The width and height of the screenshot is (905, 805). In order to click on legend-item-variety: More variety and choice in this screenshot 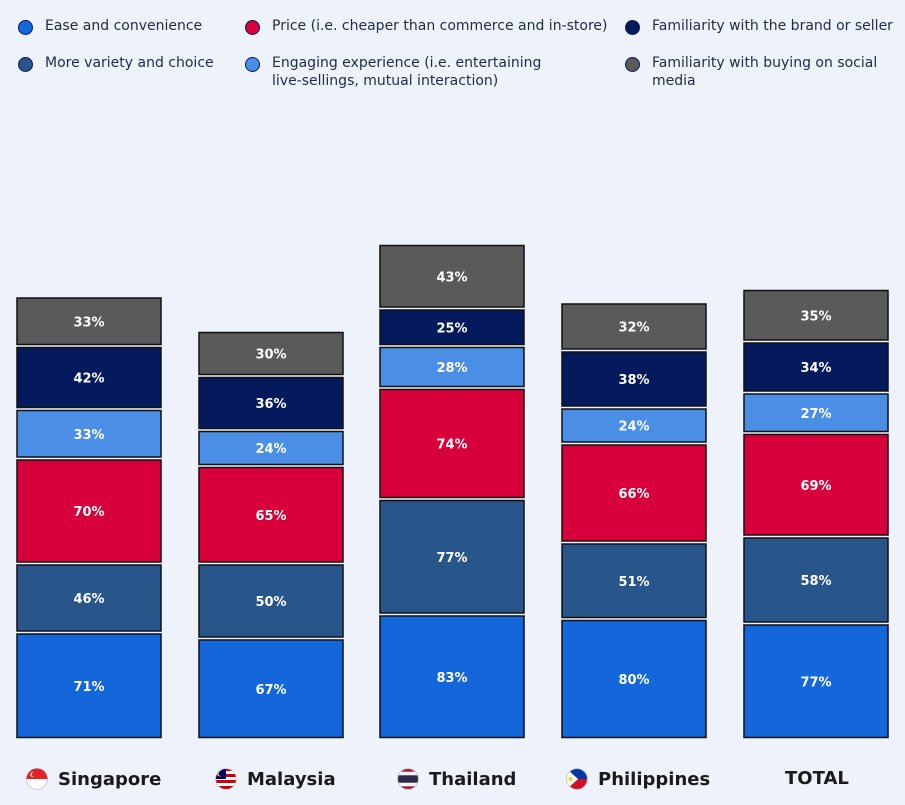, I will do `click(116, 63)`.